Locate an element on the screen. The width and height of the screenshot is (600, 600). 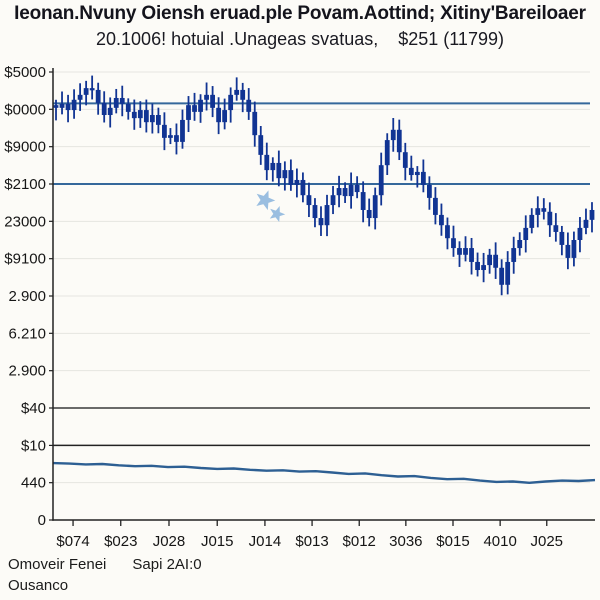
x-axis-label: $074 is located at coordinates (72, 541).